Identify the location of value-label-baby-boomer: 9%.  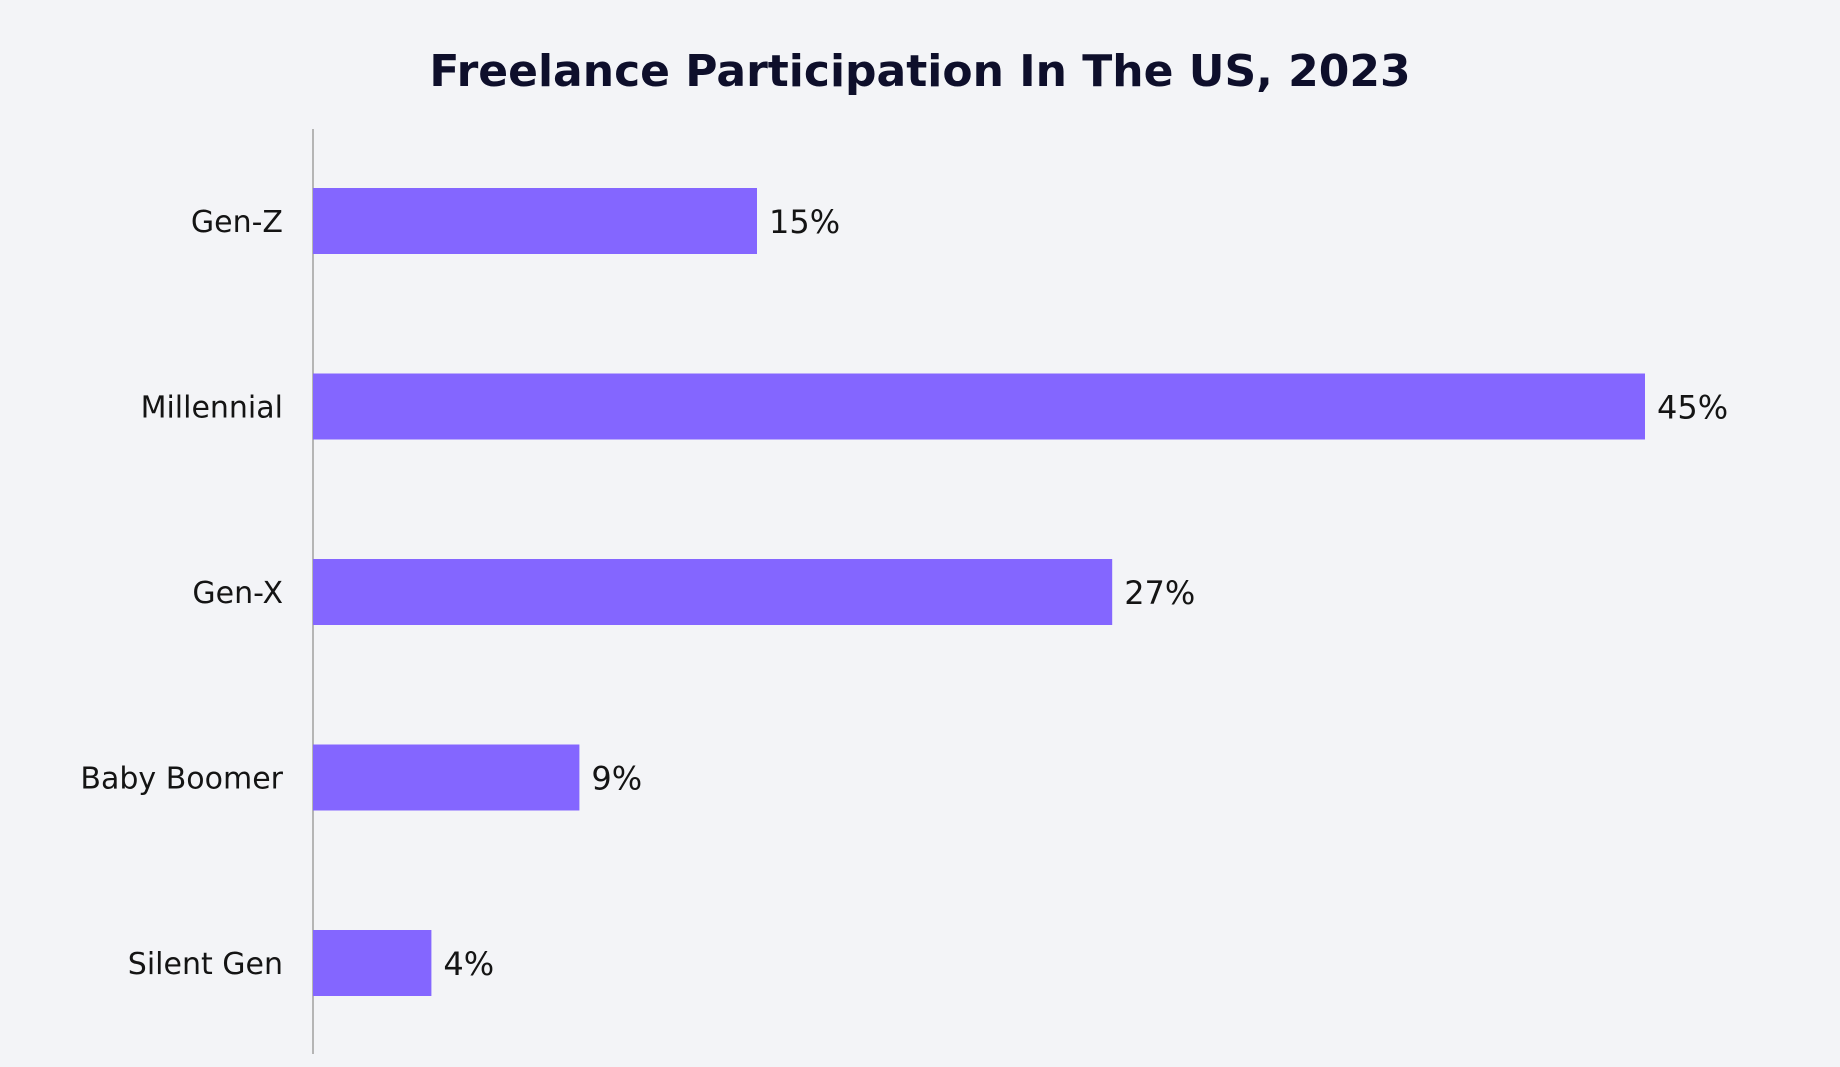
(616, 779).